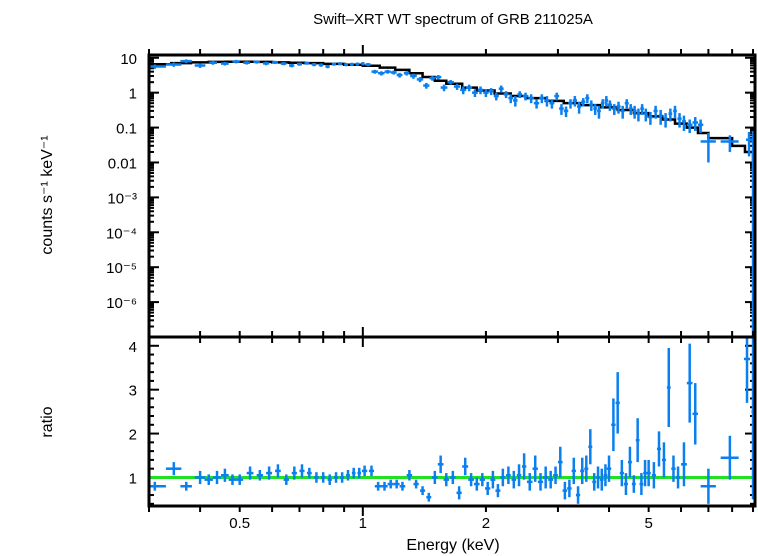  Describe the element at coordinates (121, 268) in the screenshot. I see `y-tick-label: 10⁻⁵` at that location.